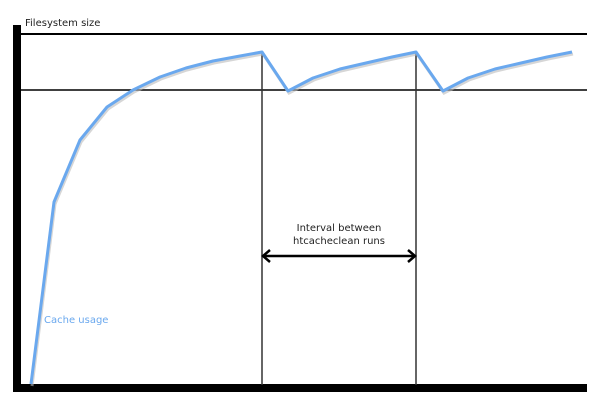  Describe the element at coordinates (63, 23) in the screenshot. I see `y-axis-label: Filesystem size` at that location.